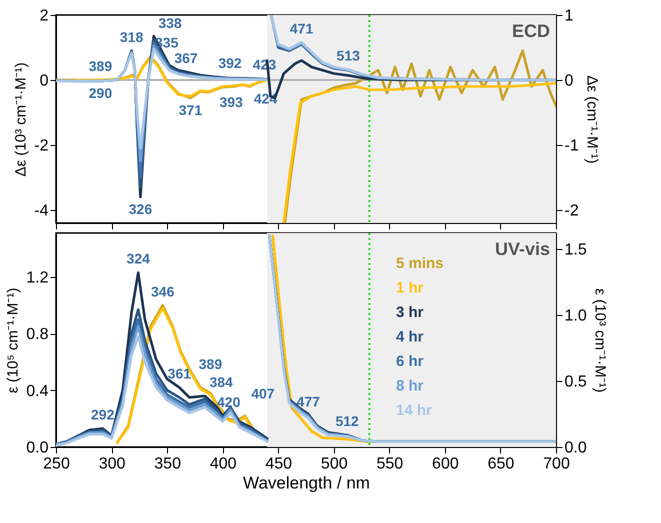 This screenshot has width=661, height=523. What do you see at coordinates (410, 385) in the screenshot?
I see `text: 8 hr` at bounding box center [410, 385].